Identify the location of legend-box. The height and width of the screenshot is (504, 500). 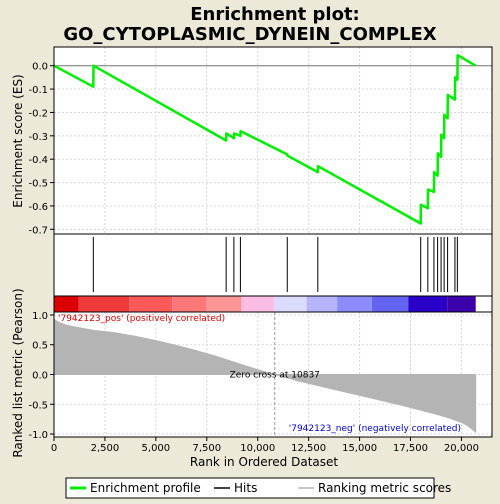
(250, 488).